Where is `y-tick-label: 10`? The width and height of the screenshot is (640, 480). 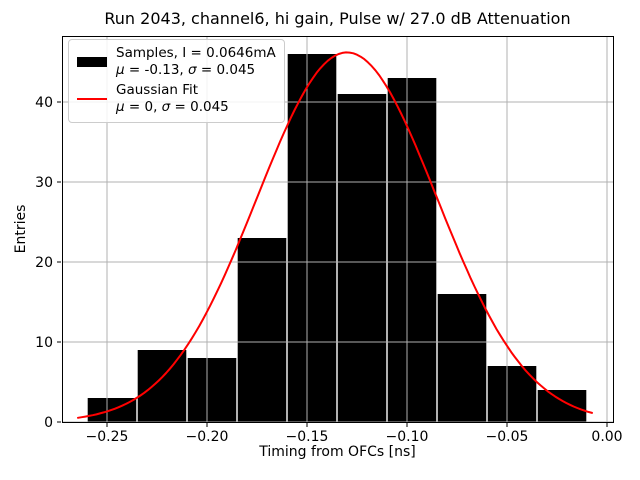
y-tick-label: 10 is located at coordinates (44, 343).